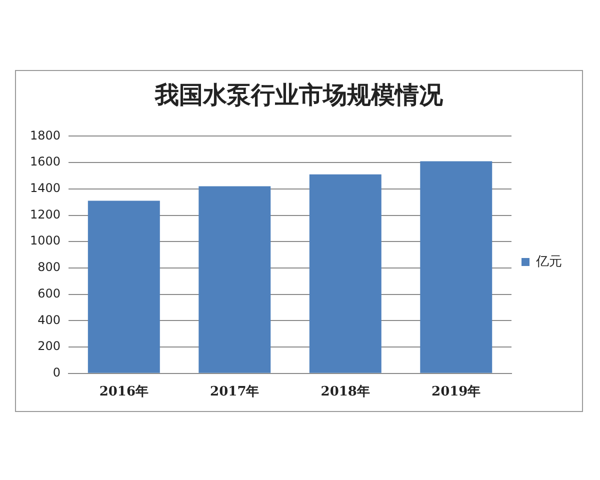 This screenshot has width=600, height=480. Describe the element at coordinates (45, 241) in the screenshot. I see `y-tick-label: 1000` at that location.